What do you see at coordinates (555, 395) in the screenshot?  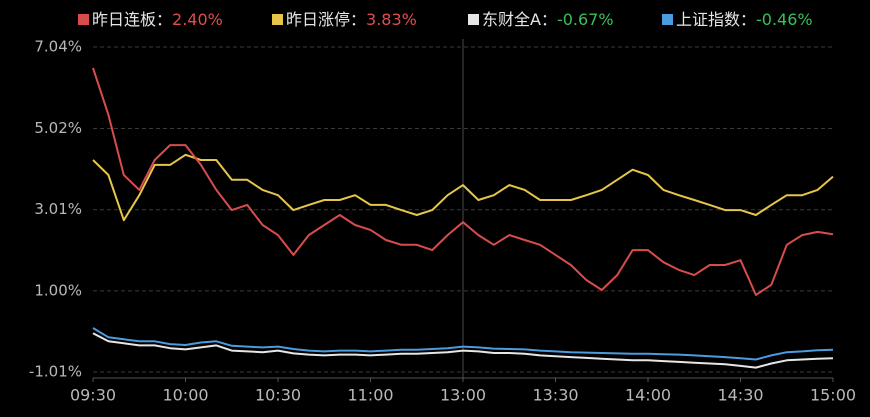 I see `x-tick-label: 13:30` at bounding box center [555, 395].